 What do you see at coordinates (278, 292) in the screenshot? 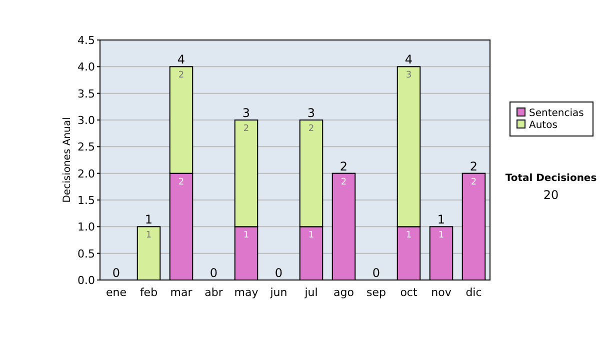
I see `x-tick-label: jun` at bounding box center [278, 292].